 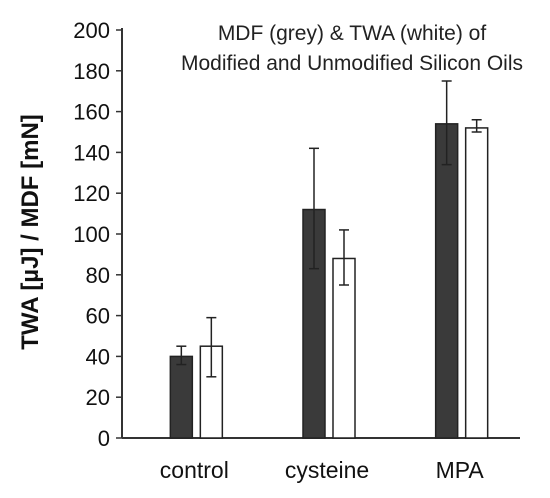 I want to click on y-tick-label: 200, so click(x=91, y=30).